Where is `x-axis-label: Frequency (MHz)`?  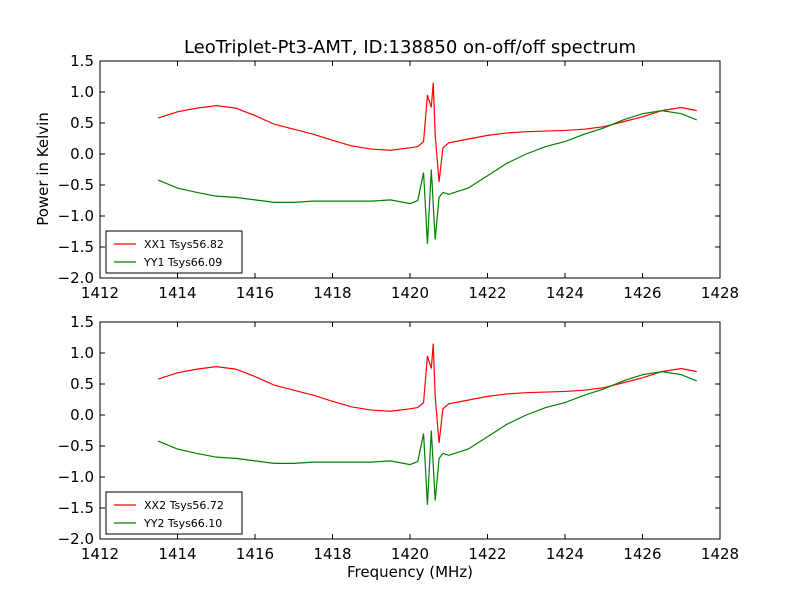 x-axis-label: Frequency (MHz) is located at coordinates (410, 572).